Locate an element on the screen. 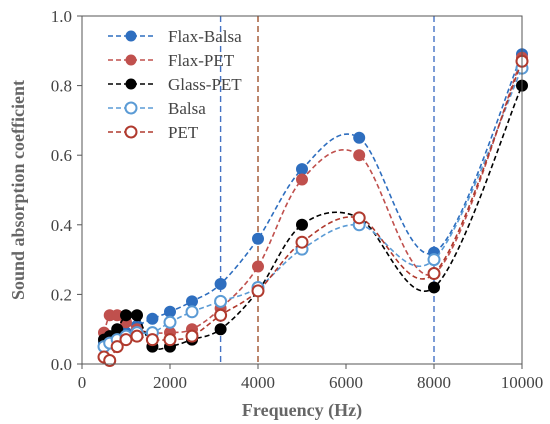 The height and width of the screenshot is (424, 550). y-tick-label: 0.6 is located at coordinates (61, 155).